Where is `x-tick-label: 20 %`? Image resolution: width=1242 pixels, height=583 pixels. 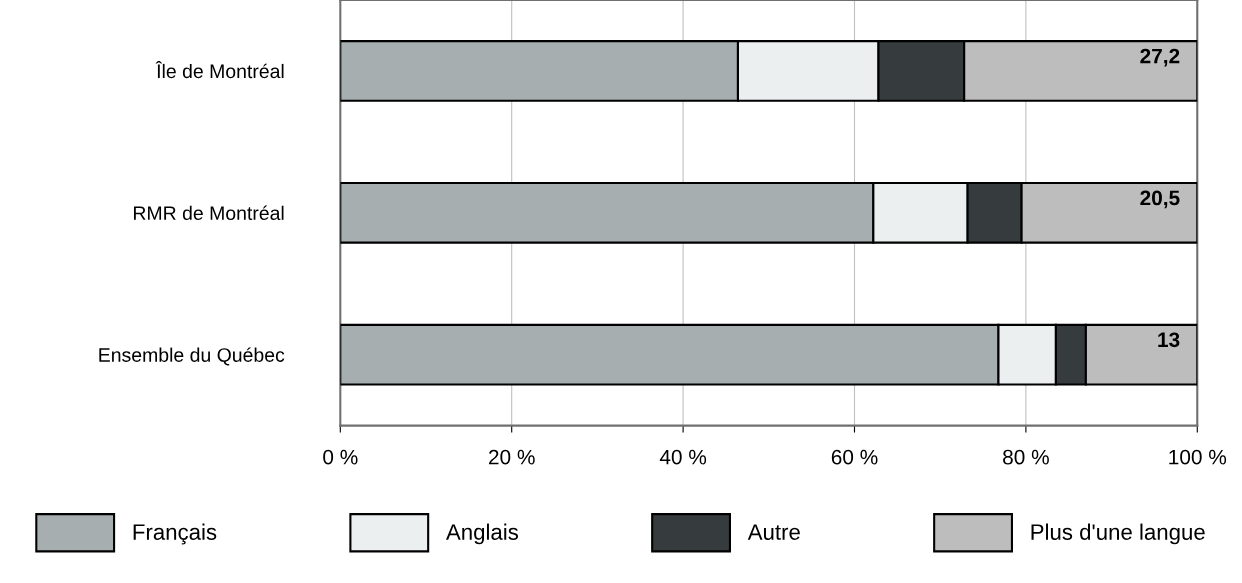 x-tick-label: 20 % is located at coordinates (512, 457).